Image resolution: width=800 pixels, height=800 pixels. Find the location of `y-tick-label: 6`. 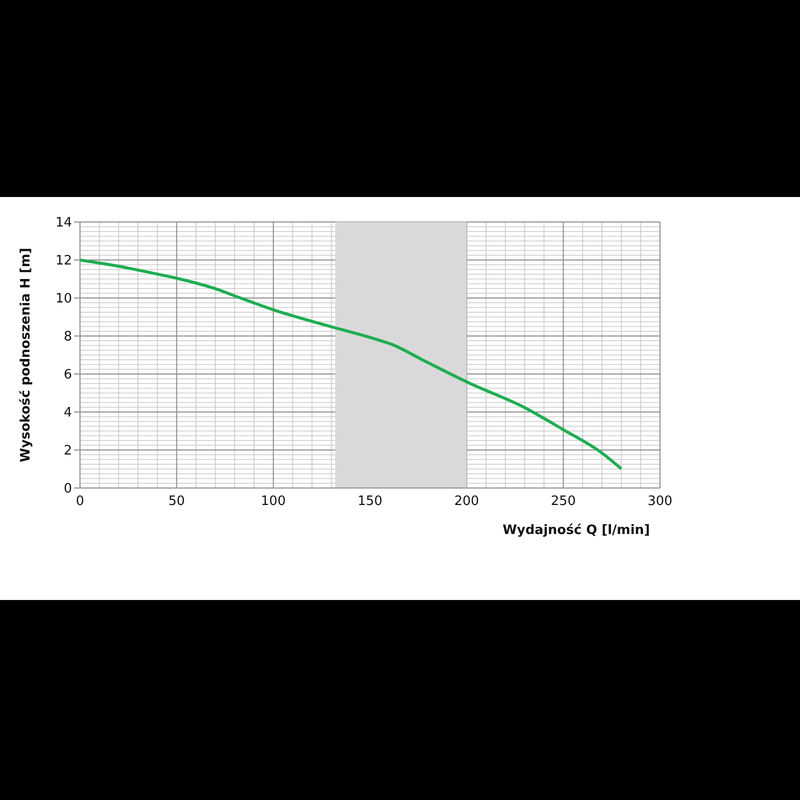

y-tick-label: 6 is located at coordinates (68, 375).